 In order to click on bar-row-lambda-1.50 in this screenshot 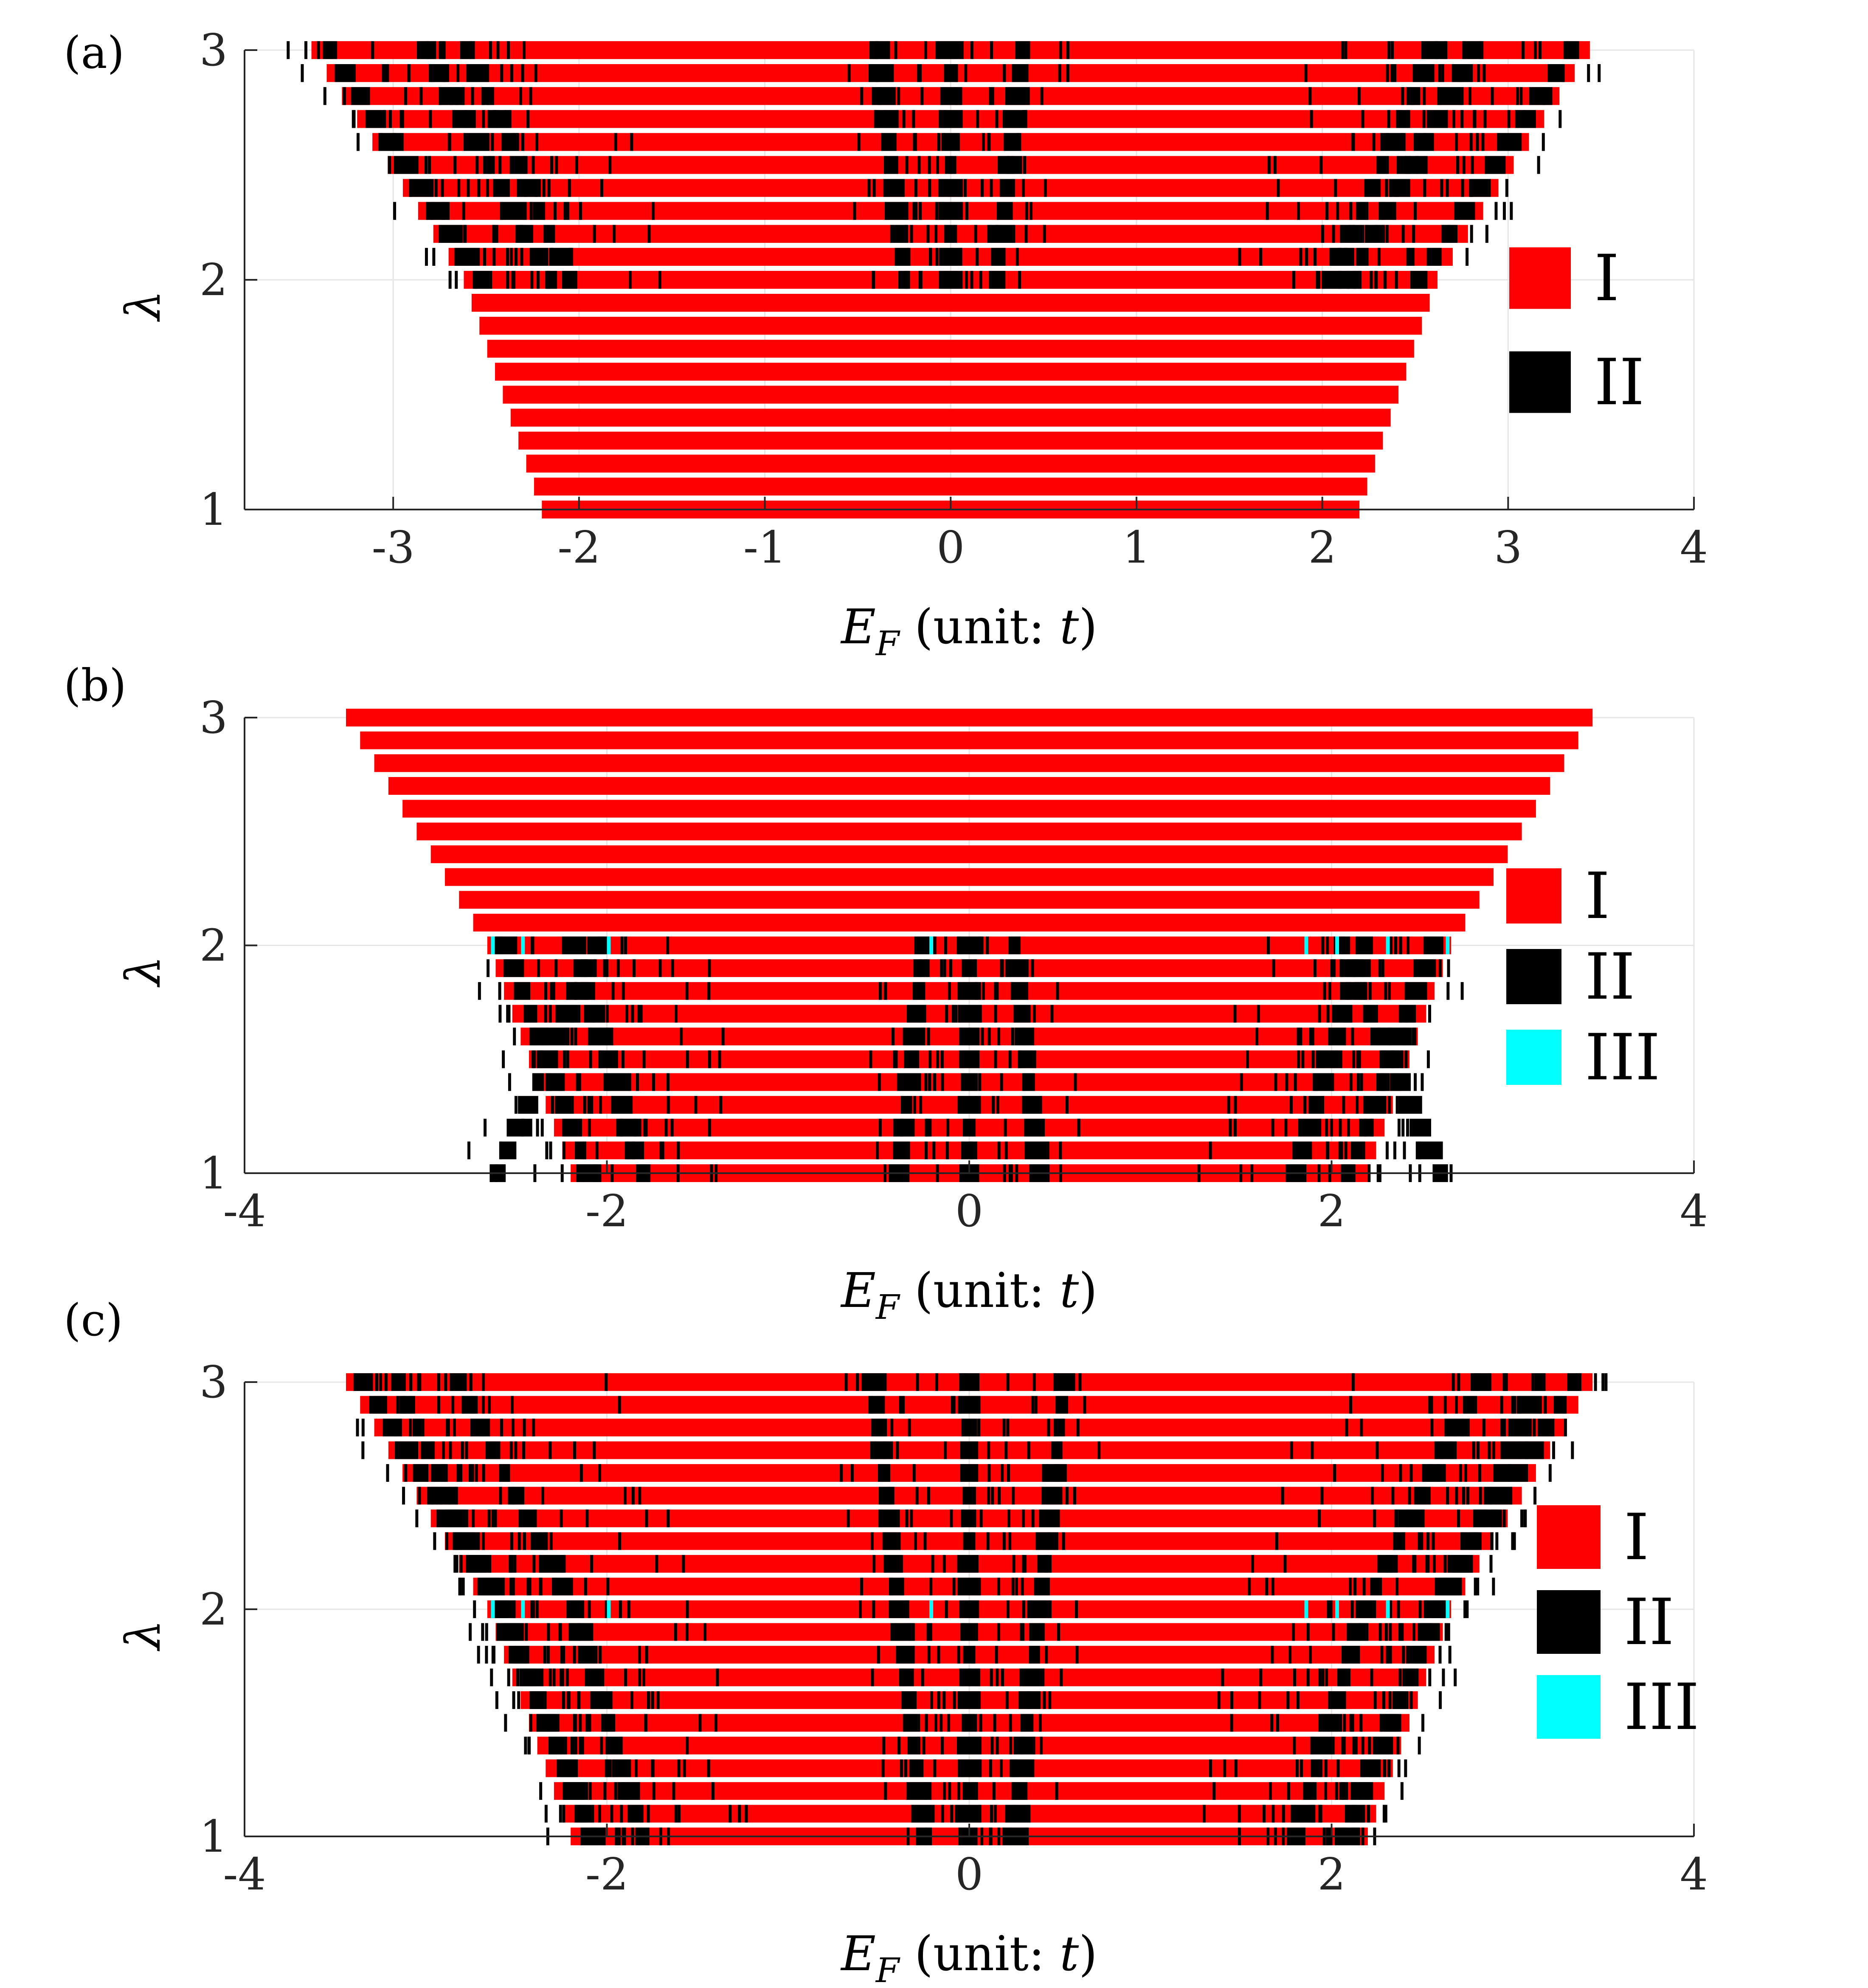, I will do `click(964, 1723)`.